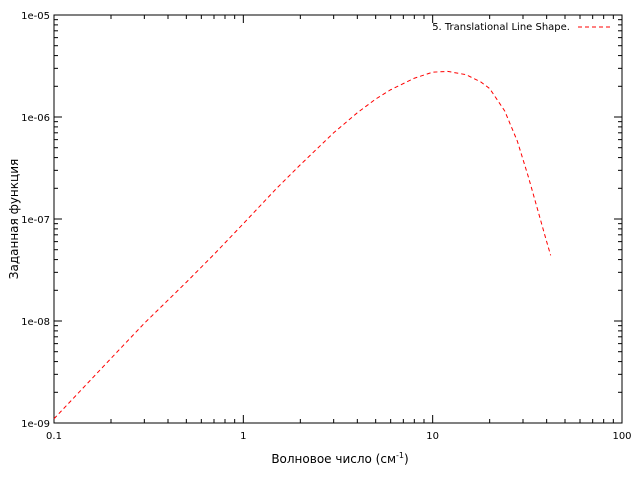  What do you see at coordinates (54, 436) in the screenshot?
I see `x-tick-label: 0.1` at bounding box center [54, 436].